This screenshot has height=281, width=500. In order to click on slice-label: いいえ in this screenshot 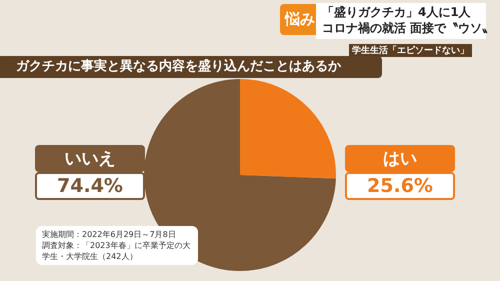, I will do `click(90, 158)`.